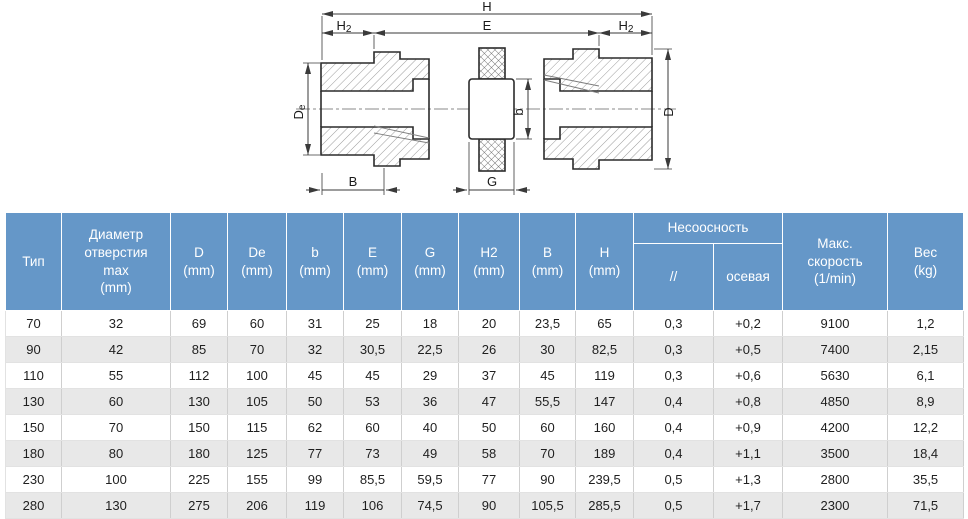 The image size is (968, 519). I want to click on spider-bottom-tooth, so click(492, 155).